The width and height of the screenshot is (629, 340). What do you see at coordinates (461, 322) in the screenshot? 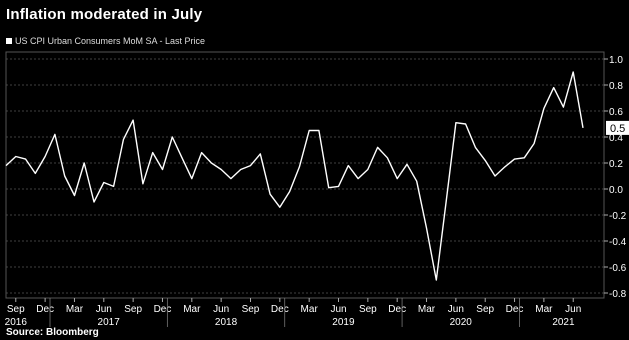
I see `x-year-label: 2020` at bounding box center [461, 322].